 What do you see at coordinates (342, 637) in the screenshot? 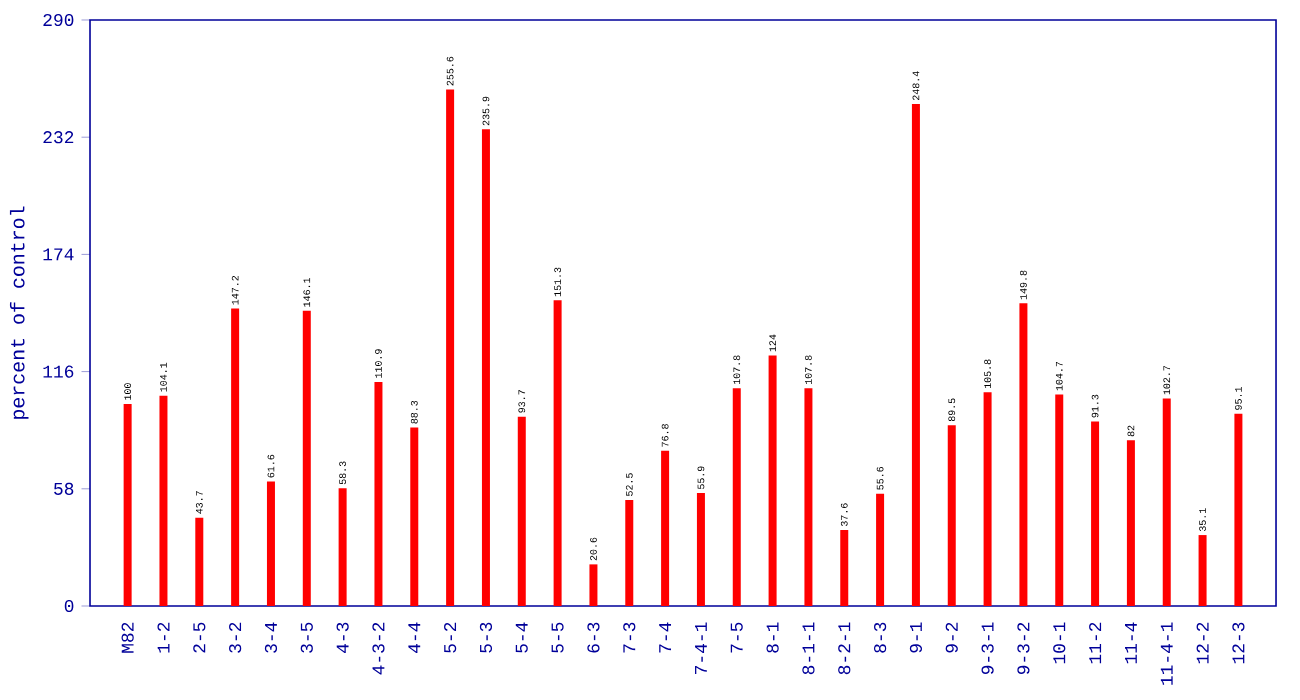
I see `x-tick-label: 4-3` at bounding box center [342, 637].